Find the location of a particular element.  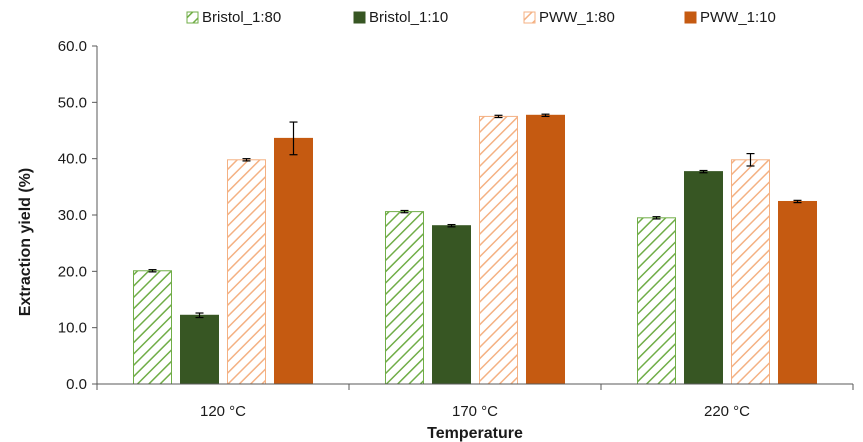

x-axis-title: Temperature is located at coordinates (475, 433).